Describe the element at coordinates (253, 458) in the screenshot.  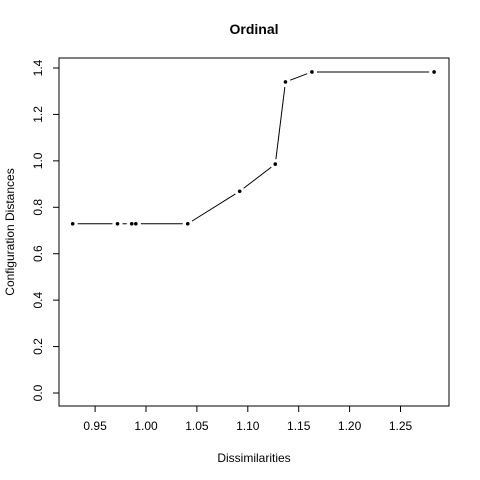
I see `x-axis-label: Dissimilarities` at that location.